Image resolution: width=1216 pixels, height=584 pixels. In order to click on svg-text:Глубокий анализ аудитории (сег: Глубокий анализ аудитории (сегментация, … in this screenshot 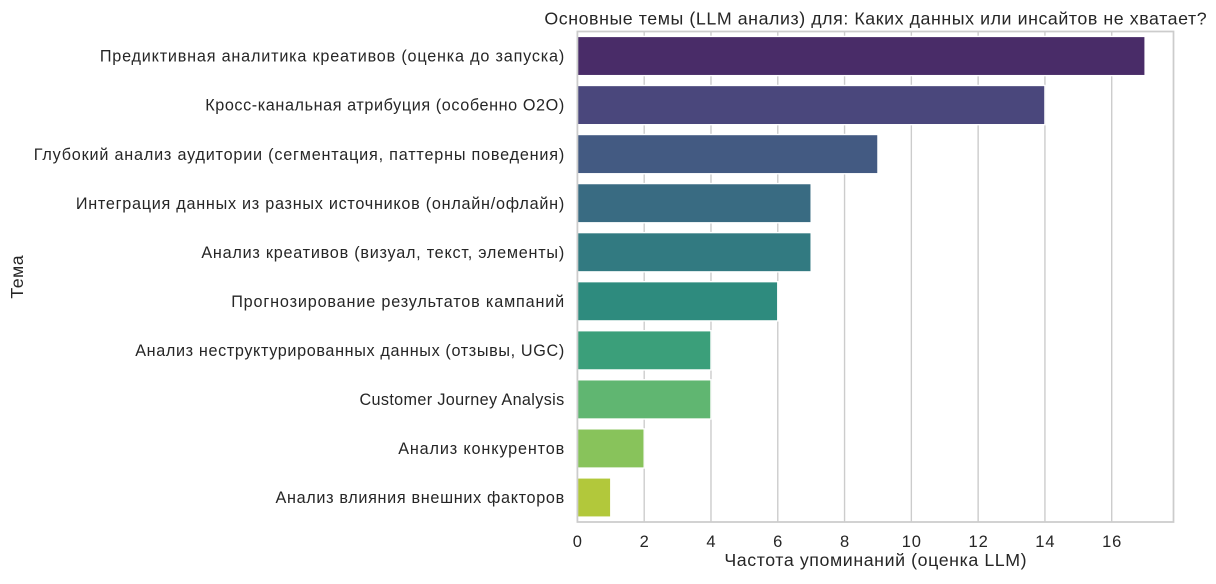, I will do `click(299, 155)`.